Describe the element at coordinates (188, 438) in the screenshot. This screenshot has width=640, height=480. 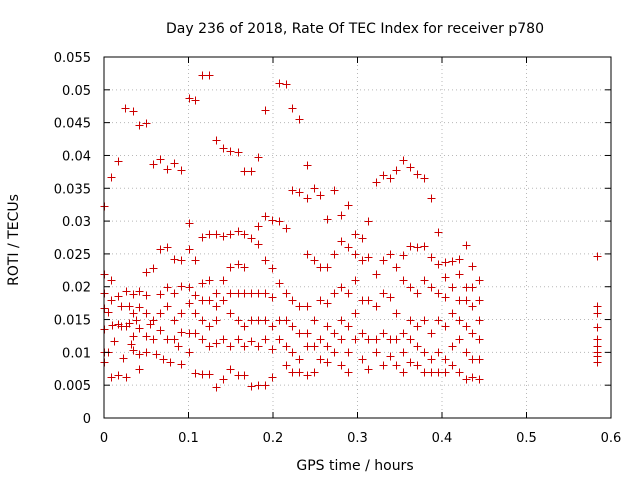
I see `x-tick-label: 0.1` at that location.